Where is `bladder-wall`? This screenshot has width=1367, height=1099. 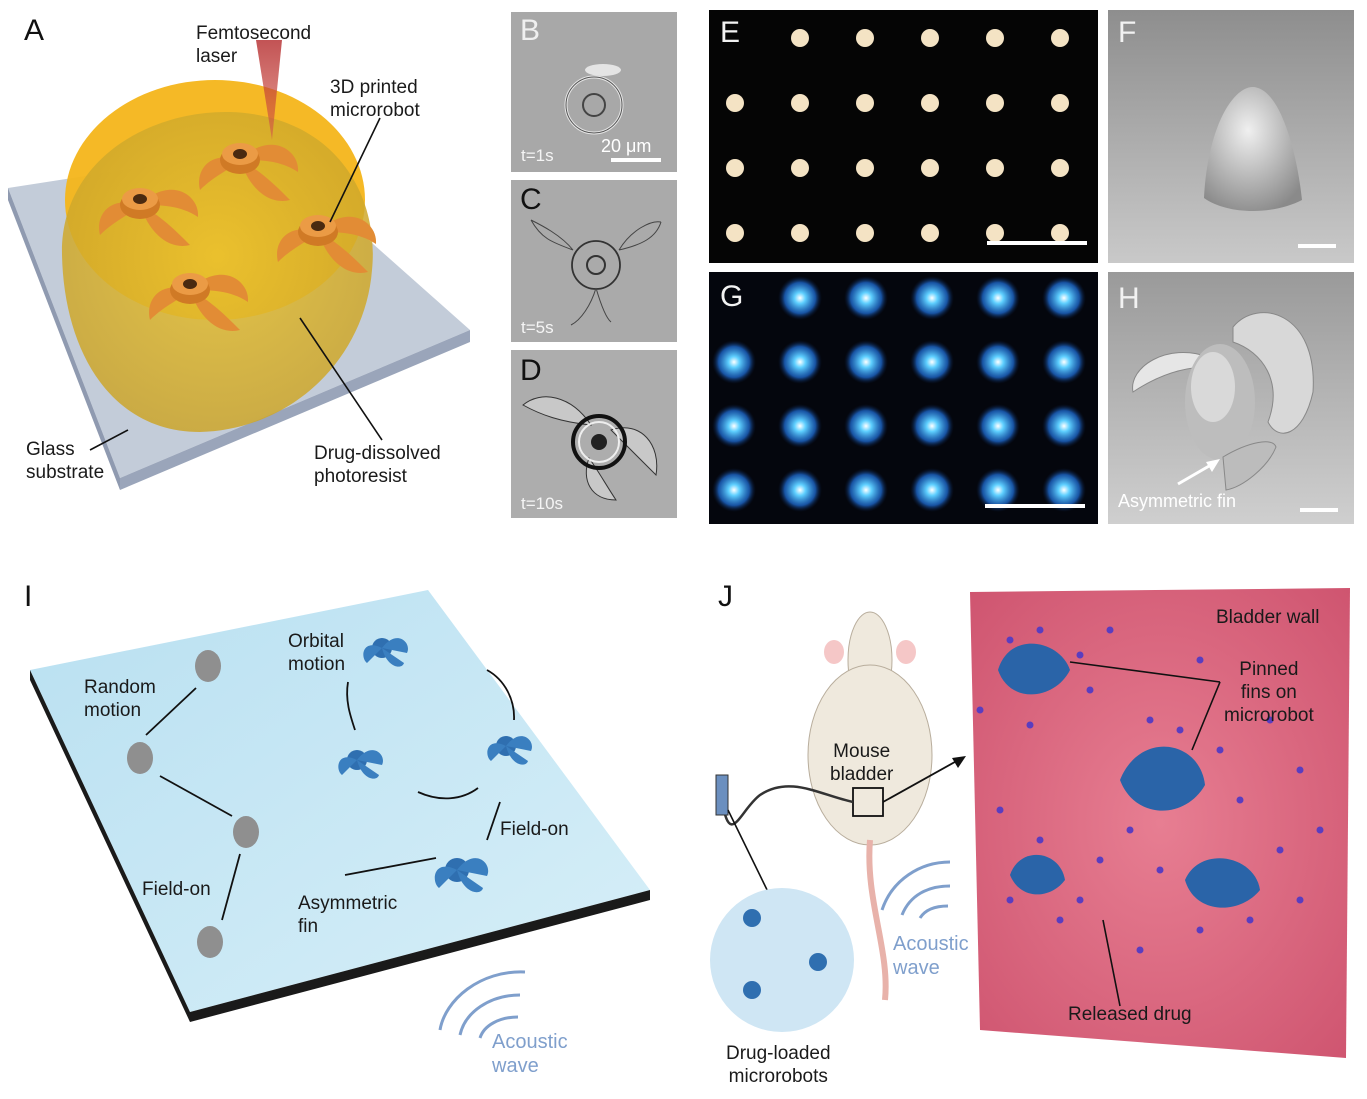
bladder-wall is located at coordinates (1160, 823).